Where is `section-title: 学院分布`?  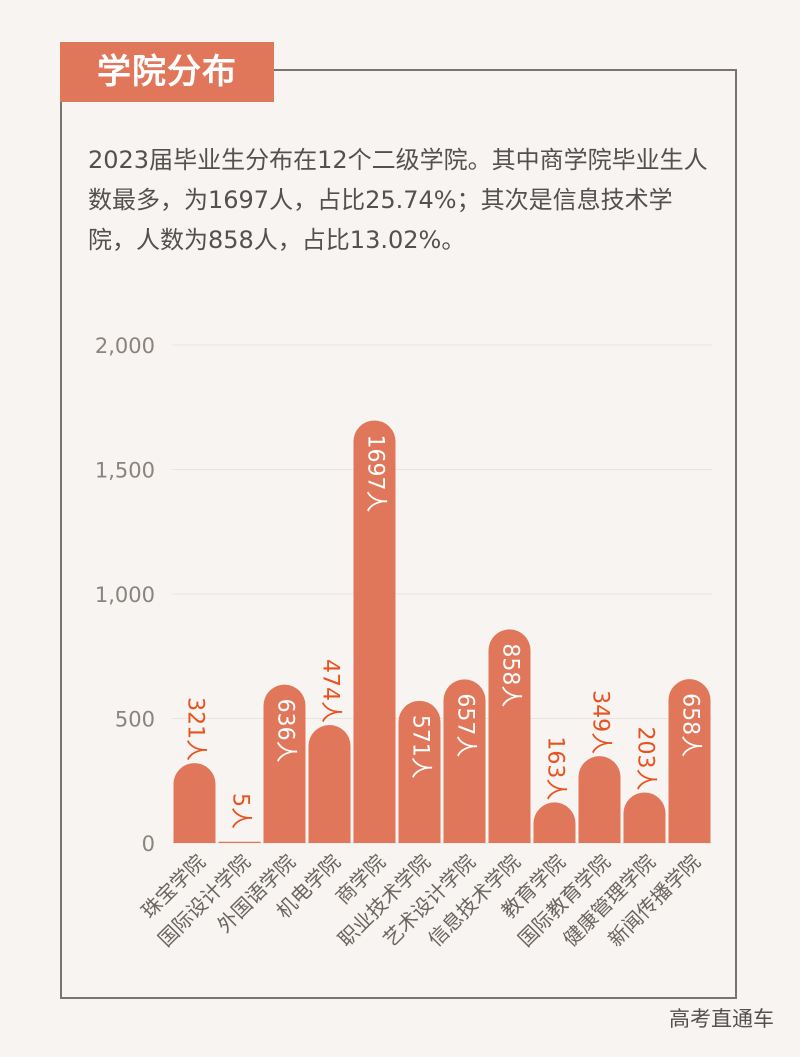 section-title: 学院分布 is located at coordinates (167, 72).